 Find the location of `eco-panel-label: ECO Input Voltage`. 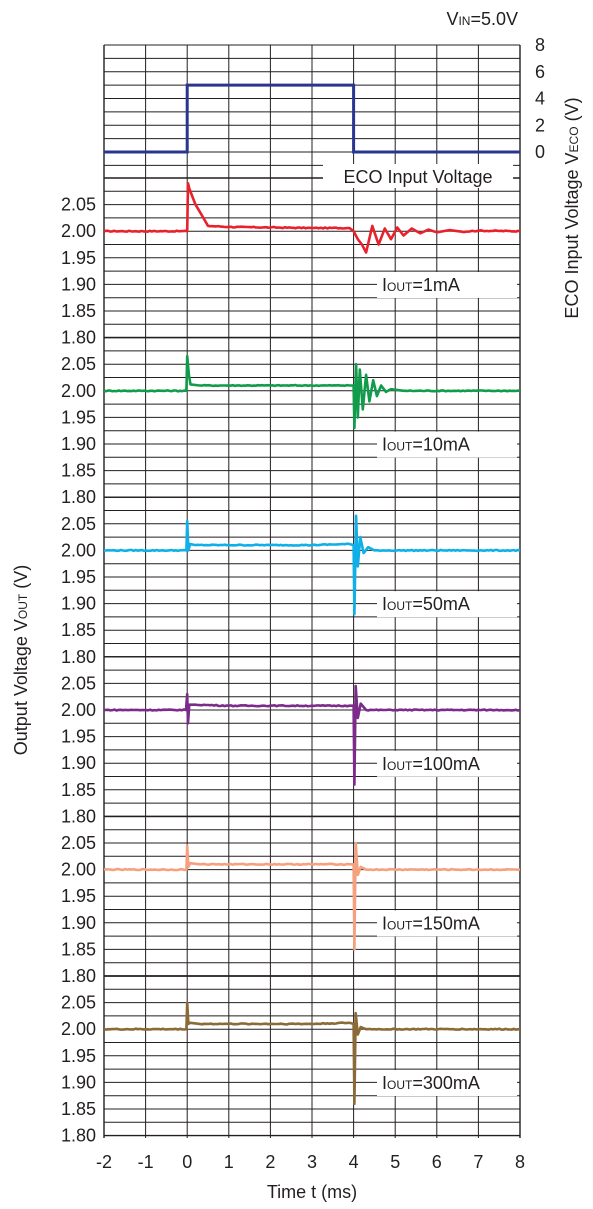

eco-panel-label: ECO Input Voltage is located at coordinates (417, 177).